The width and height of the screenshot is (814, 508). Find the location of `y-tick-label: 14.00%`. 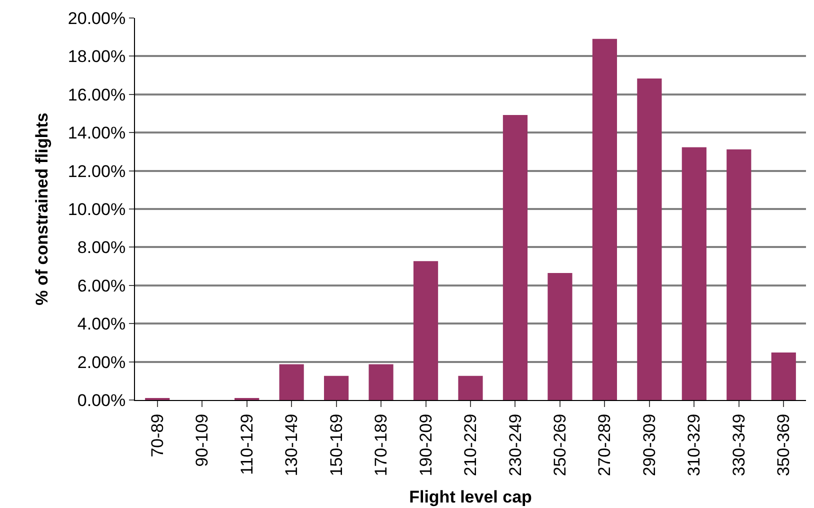

y-tick-label: 14.00% is located at coordinates (97, 133).